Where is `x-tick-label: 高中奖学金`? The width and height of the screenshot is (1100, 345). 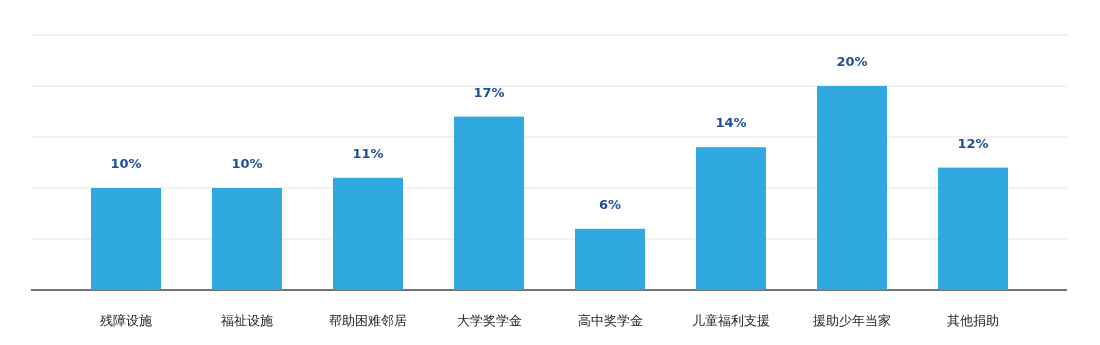
x-tick-label: 高中奖学金 is located at coordinates (610, 320).